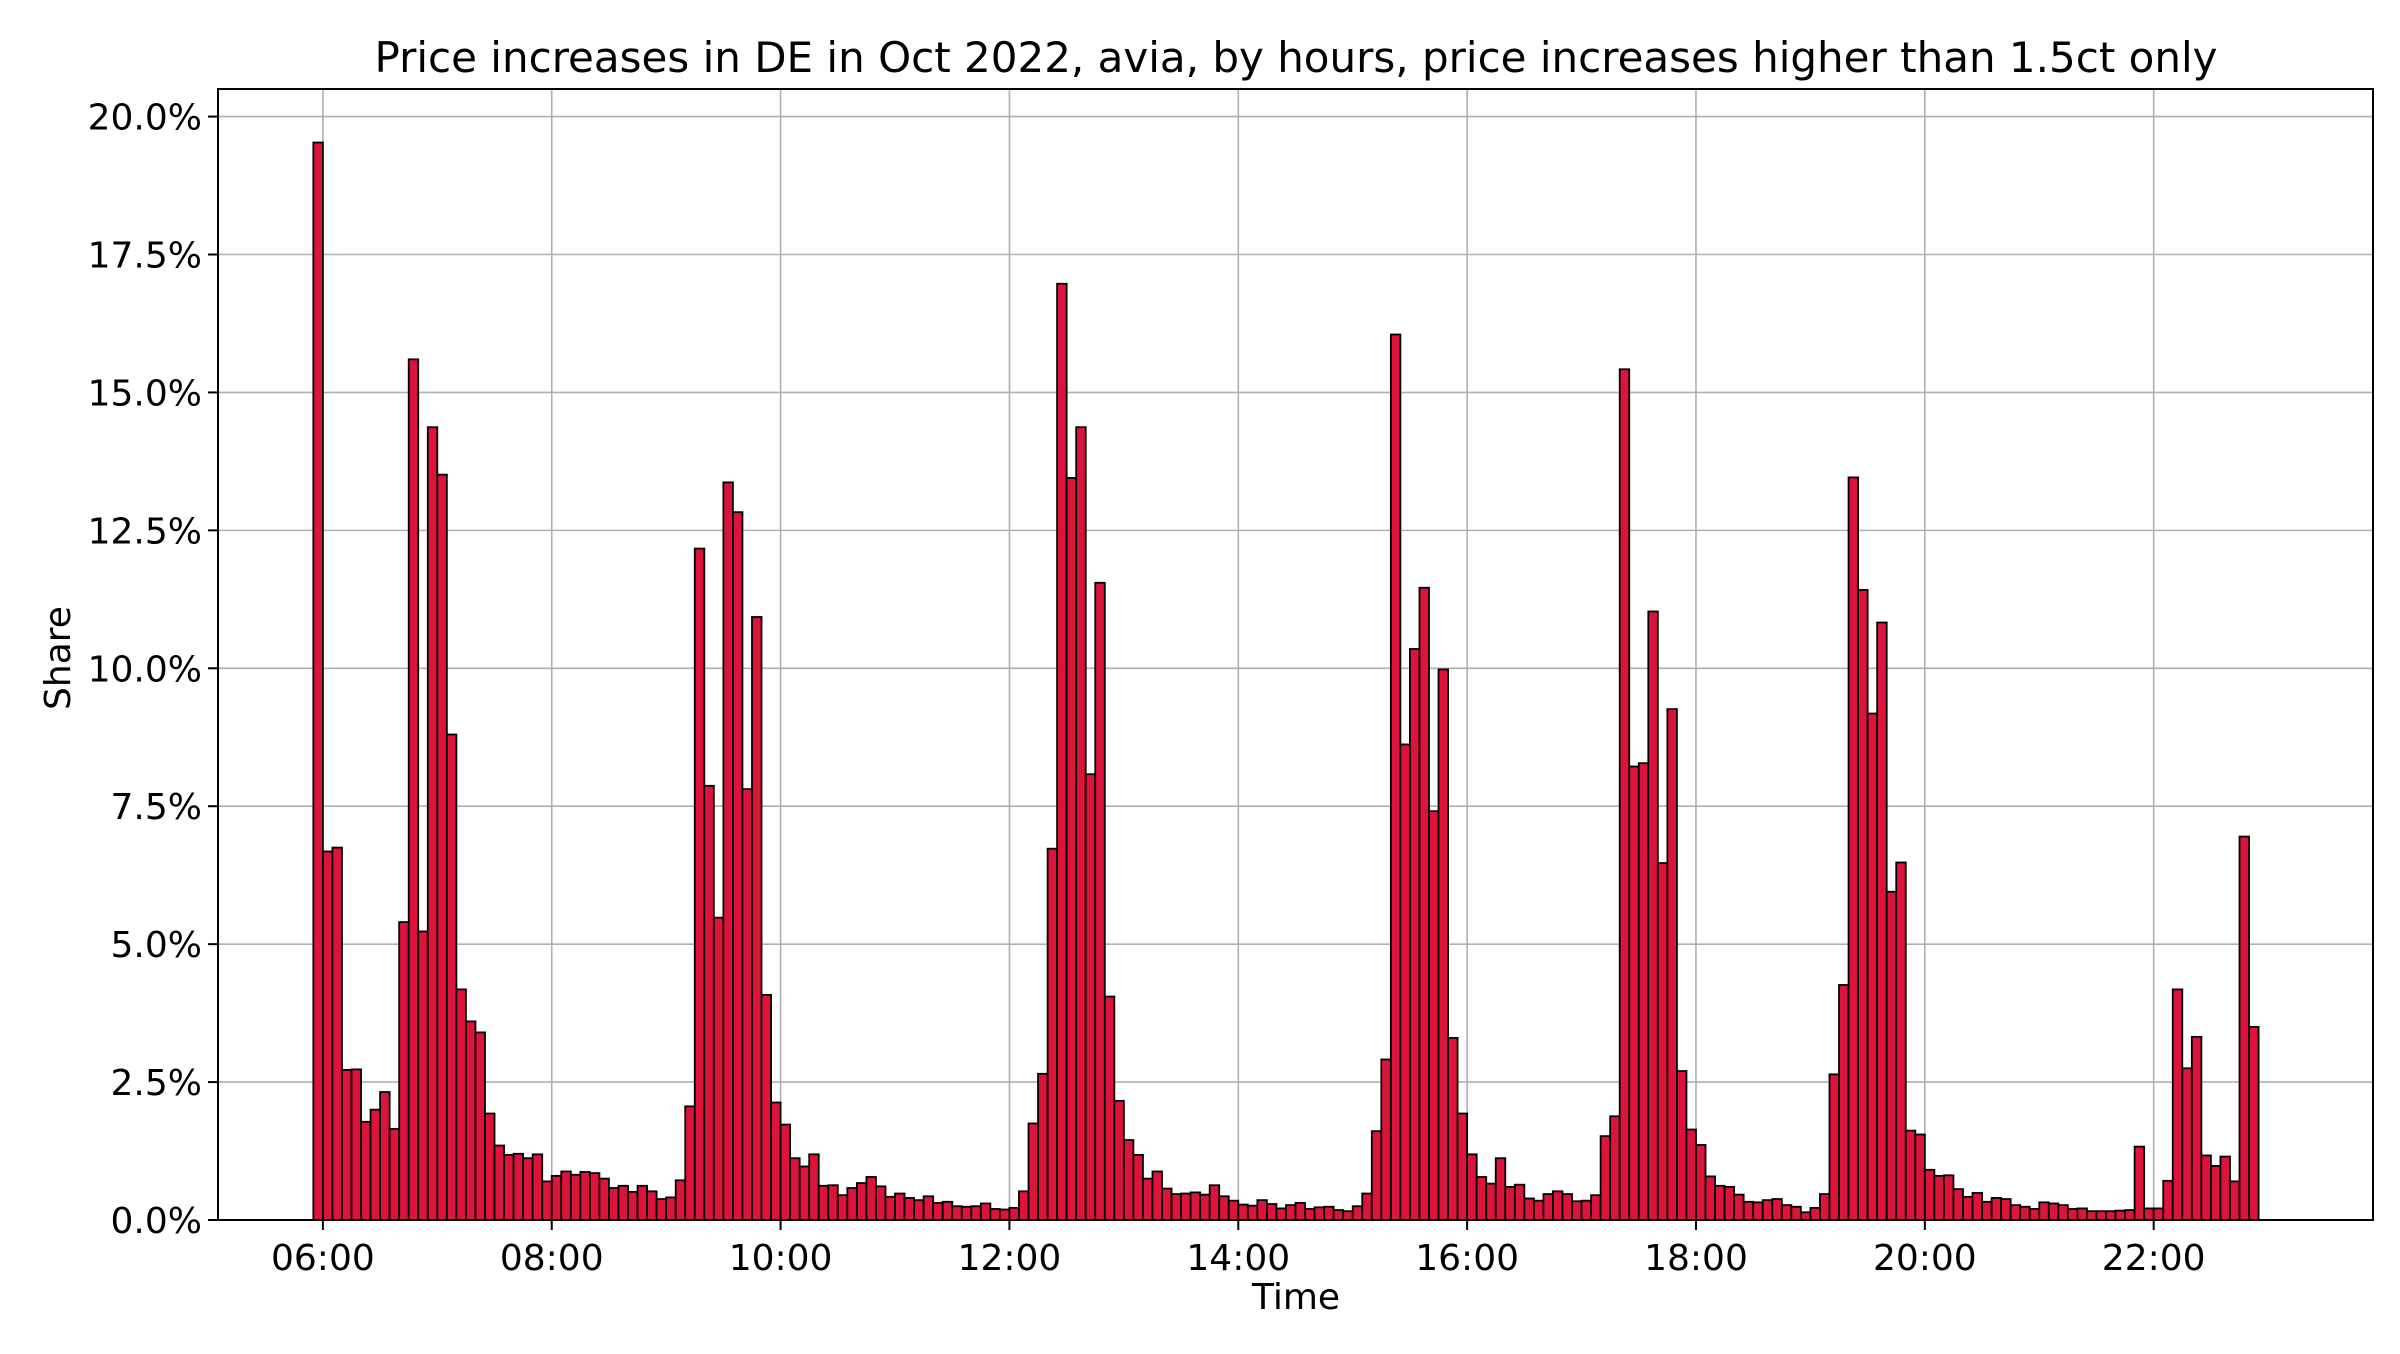  I want to click on x-tick-label: 18:00, so click(1696, 1258).